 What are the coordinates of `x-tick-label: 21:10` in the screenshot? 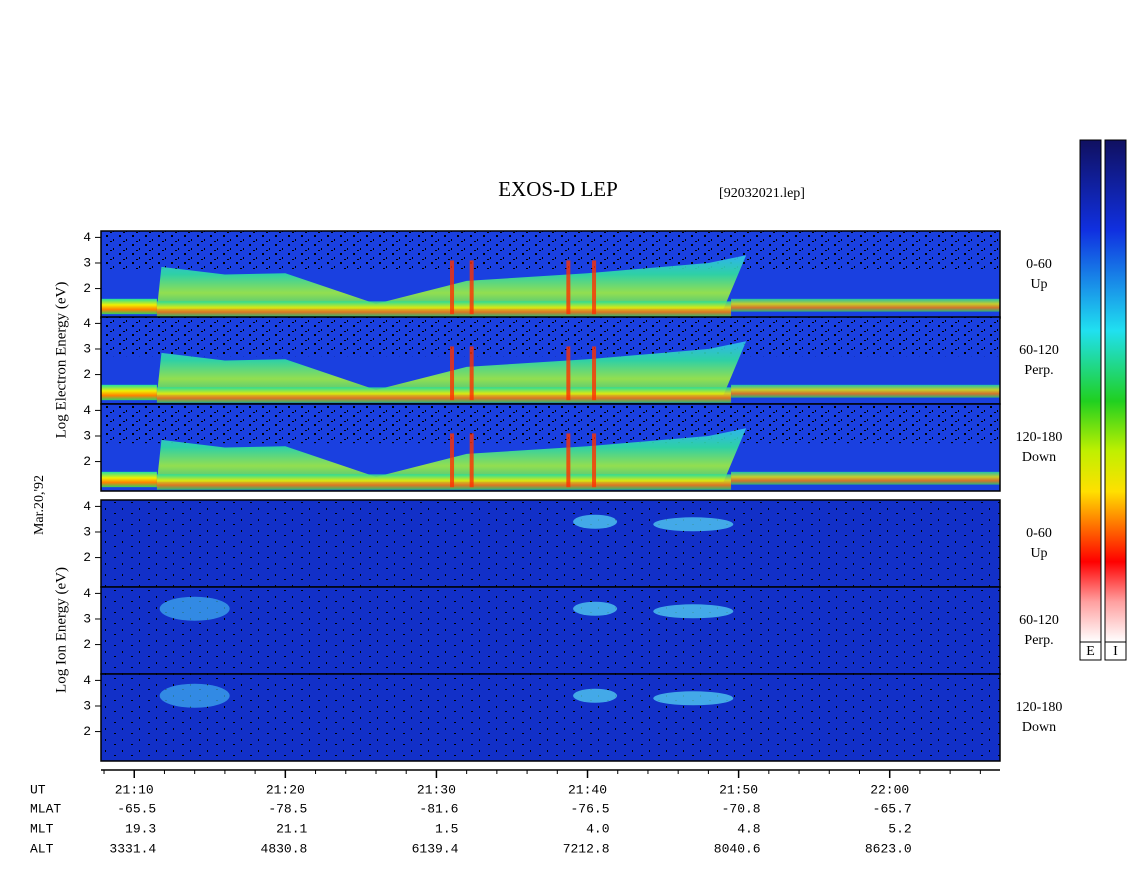 It's located at (134, 789).